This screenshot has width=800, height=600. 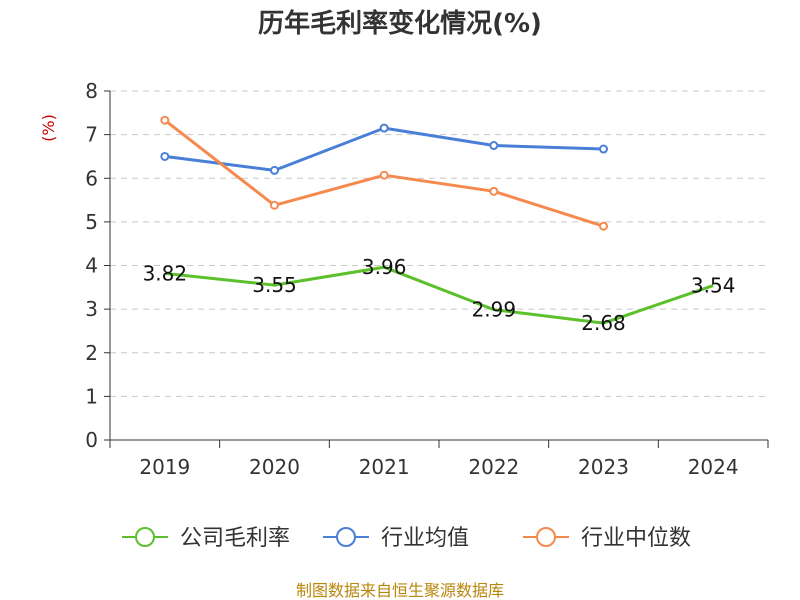 I want to click on source-note: 制图数据来自恒生聚源数据库, so click(x=400, y=590).